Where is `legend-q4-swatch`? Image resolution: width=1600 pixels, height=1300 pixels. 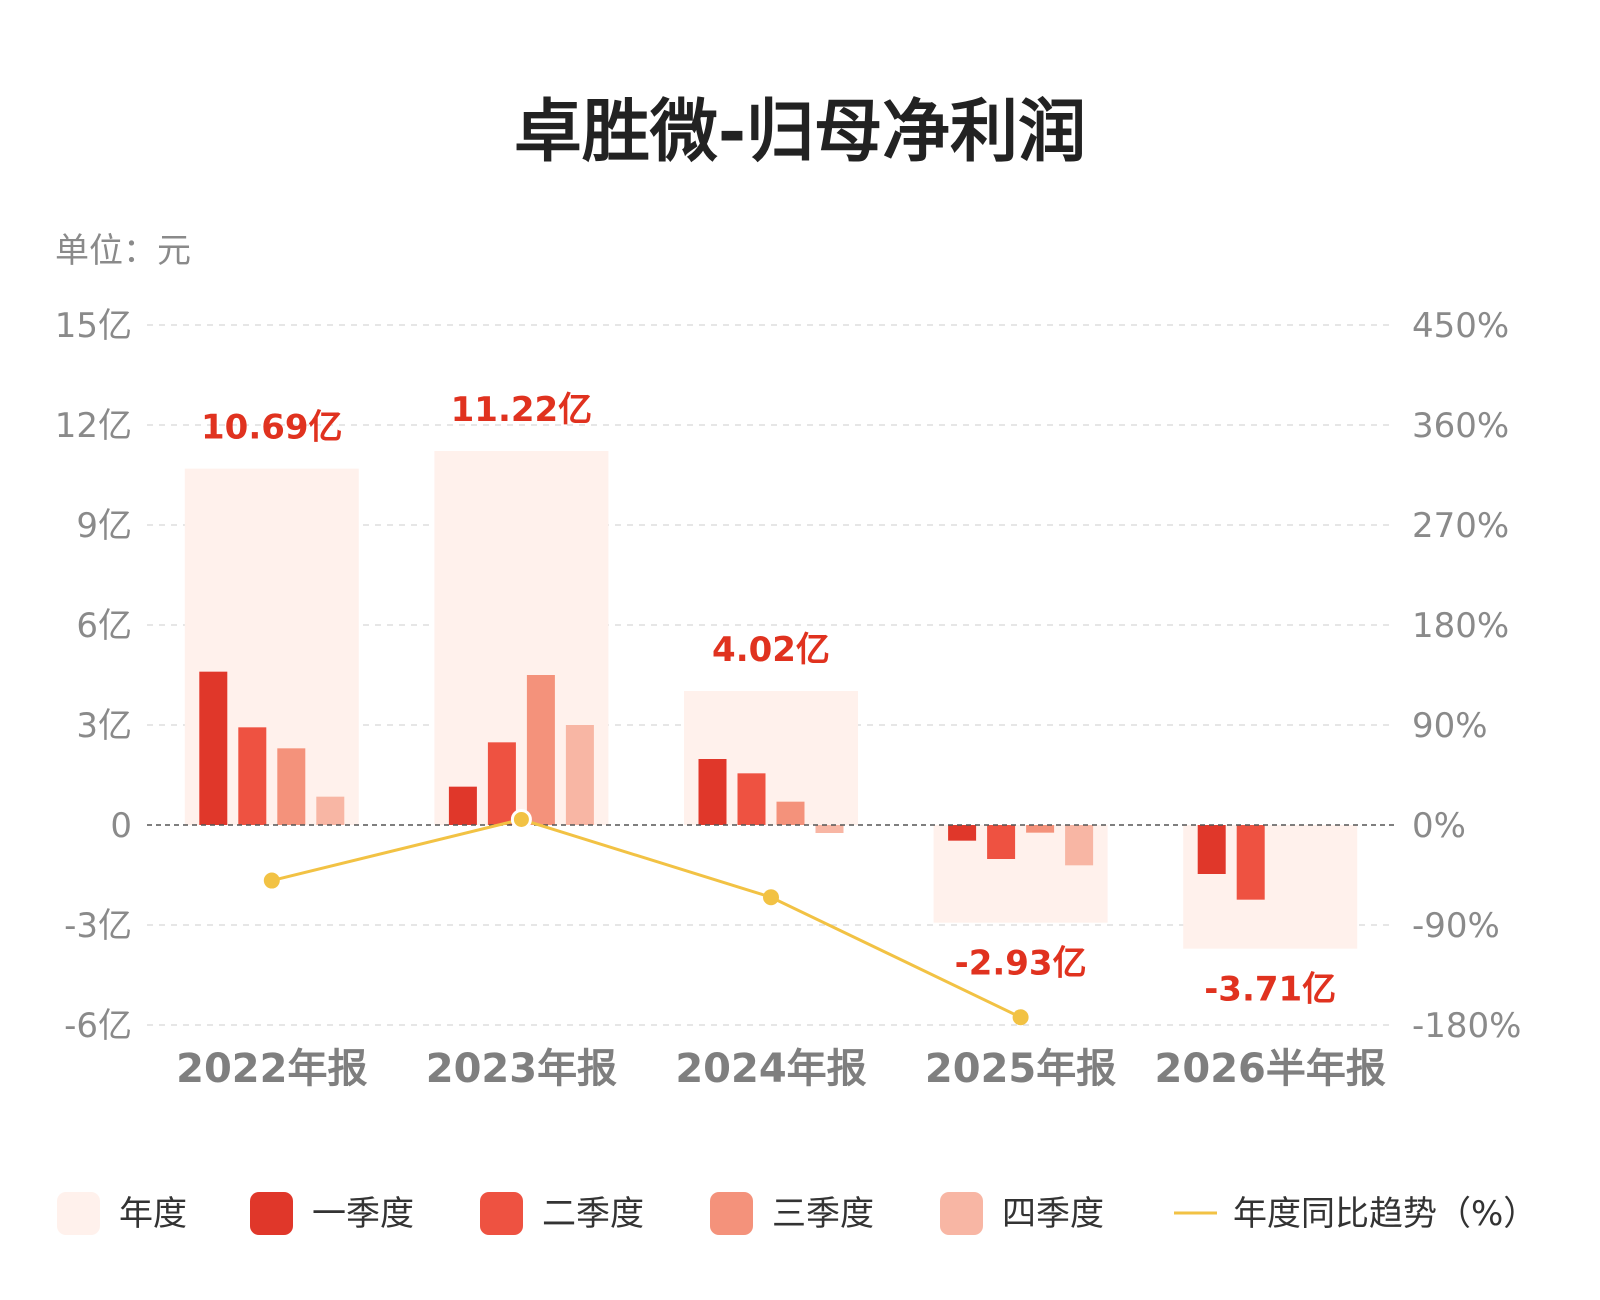 legend-q4-swatch is located at coordinates (961, 1213).